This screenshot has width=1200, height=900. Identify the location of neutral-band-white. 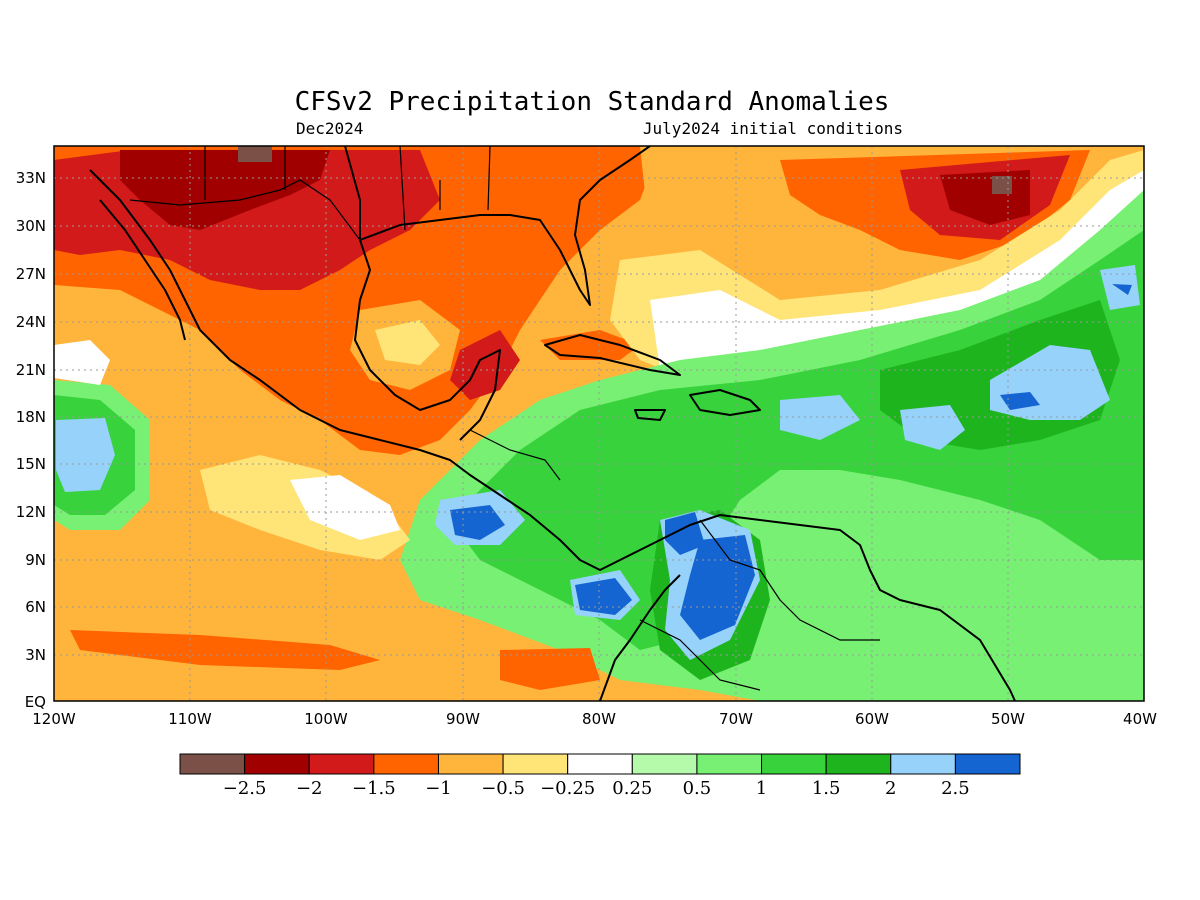
(897, 285).